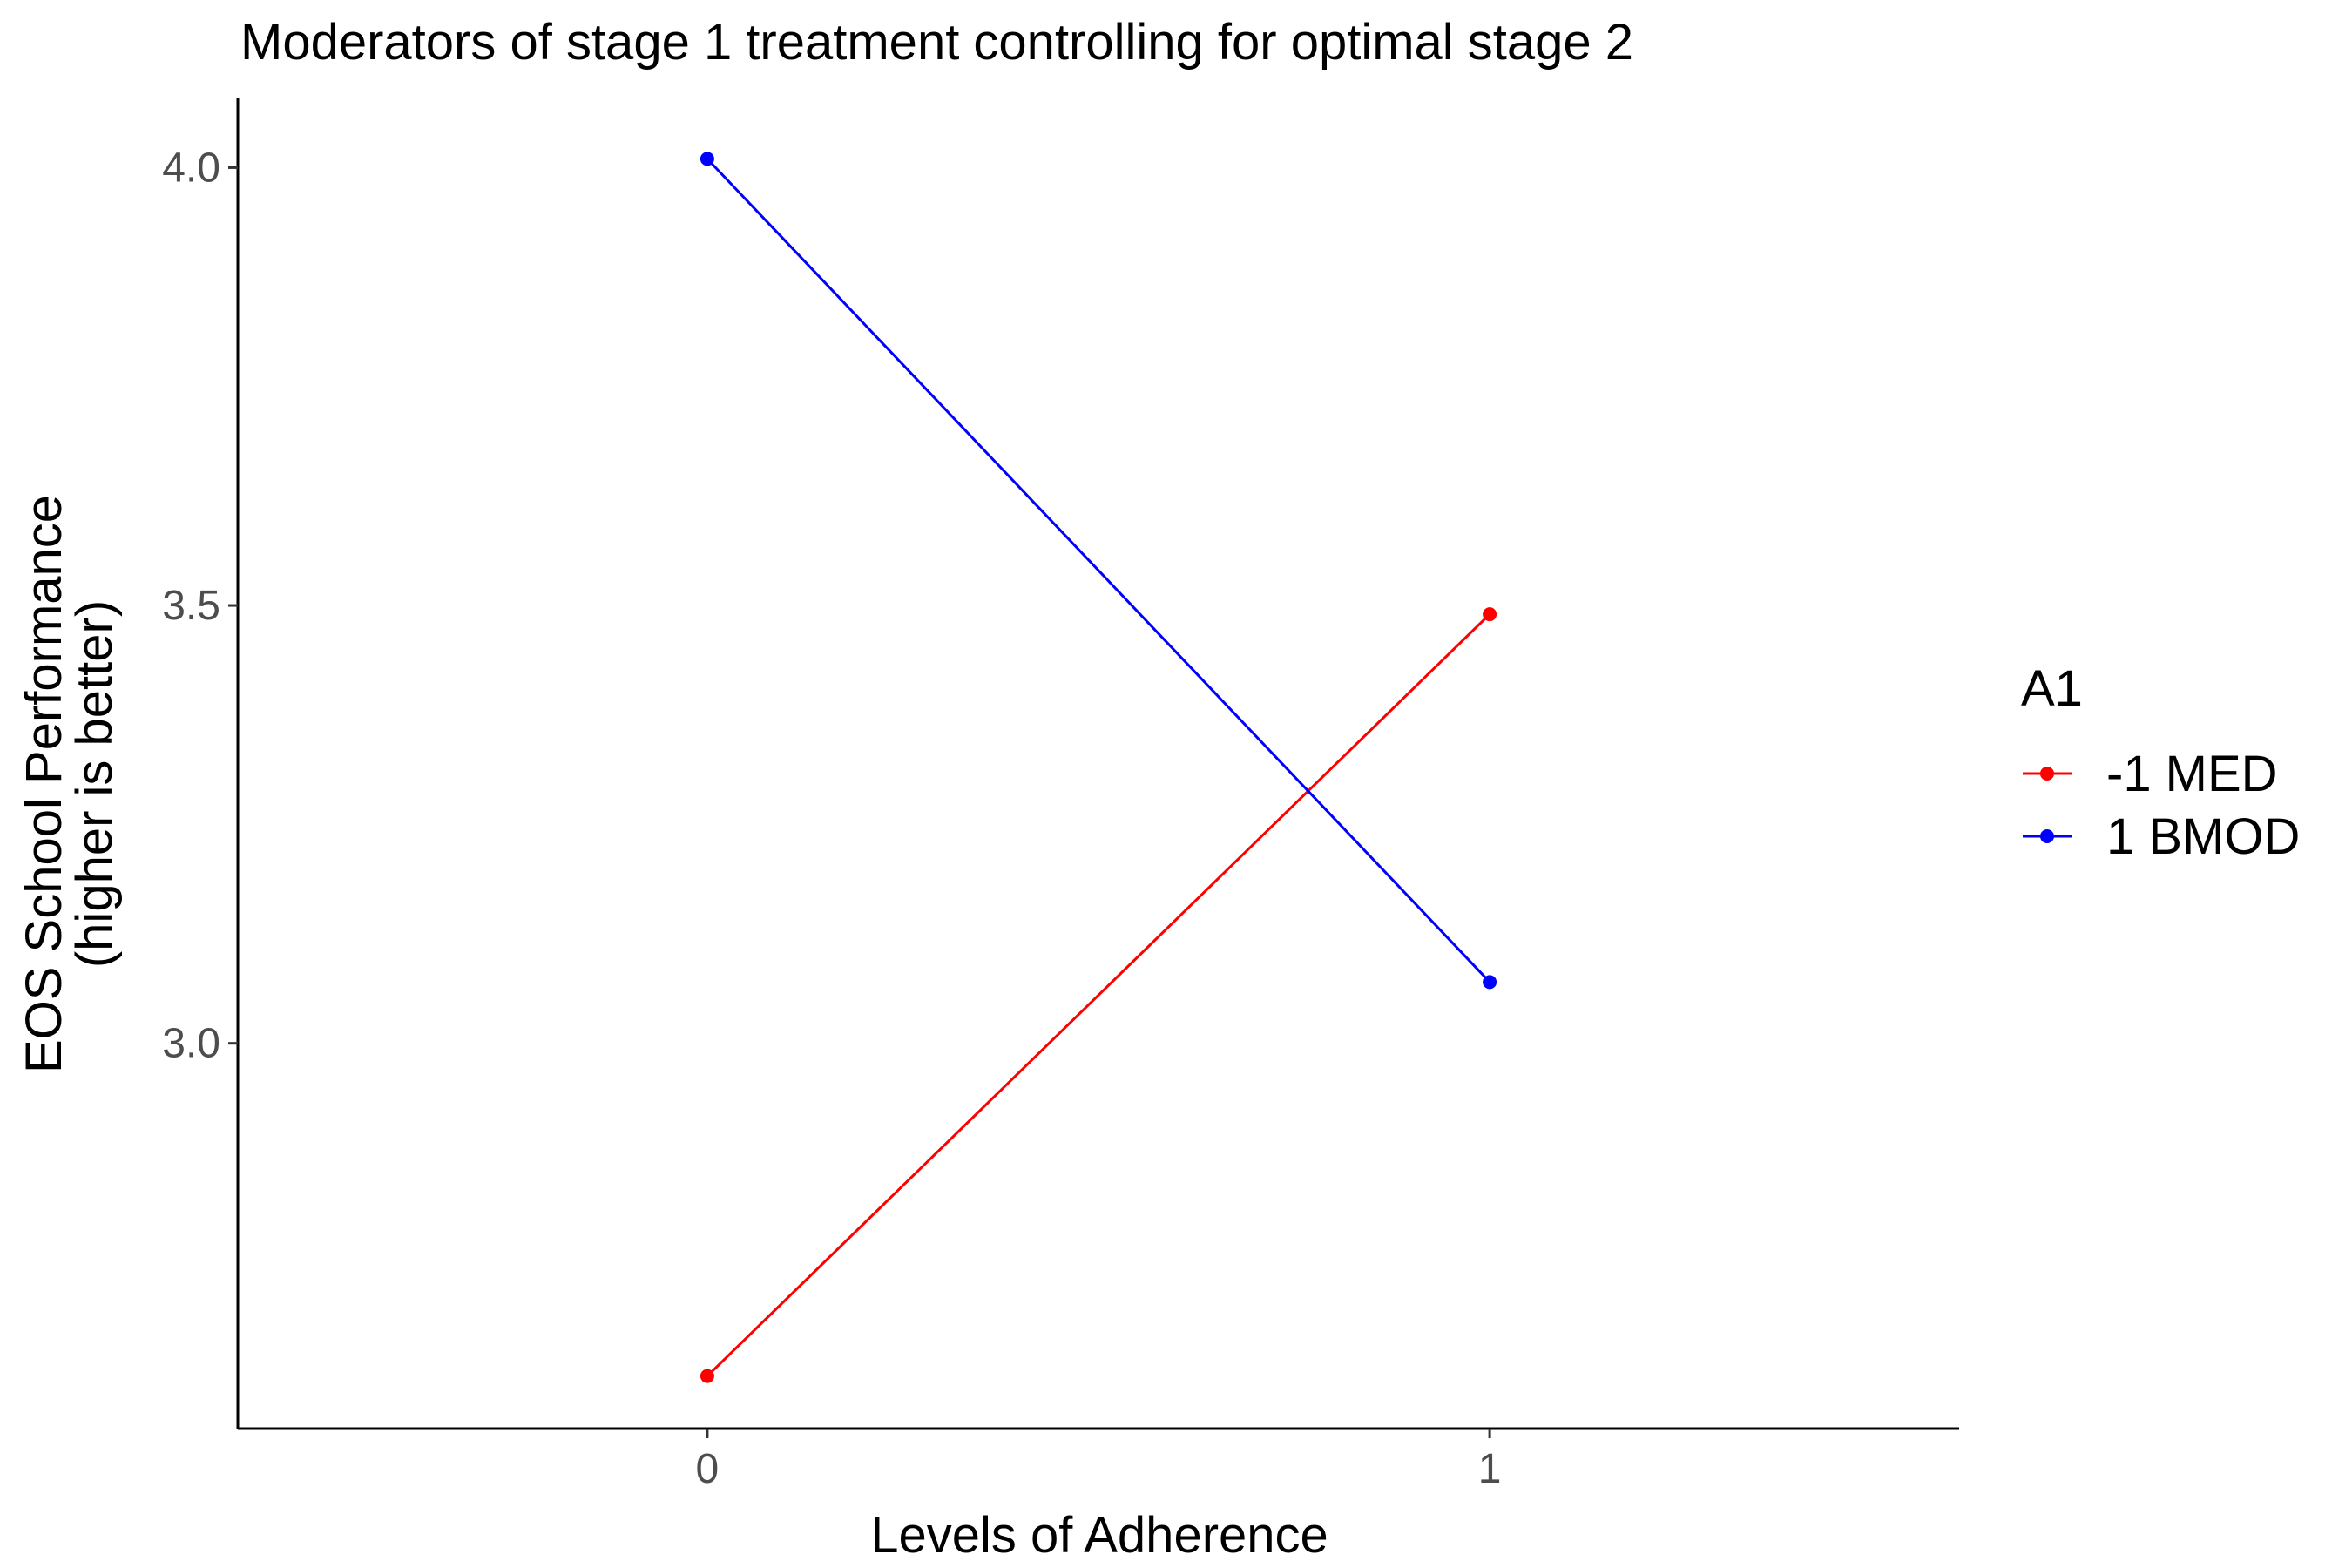 This screenshot has height=1568, width=2352. What do you see at coordinates (44, 784) in the screenshot?
I see `y-axis-title-line-1: EOS School Performance` at bounding box center [44, 784].